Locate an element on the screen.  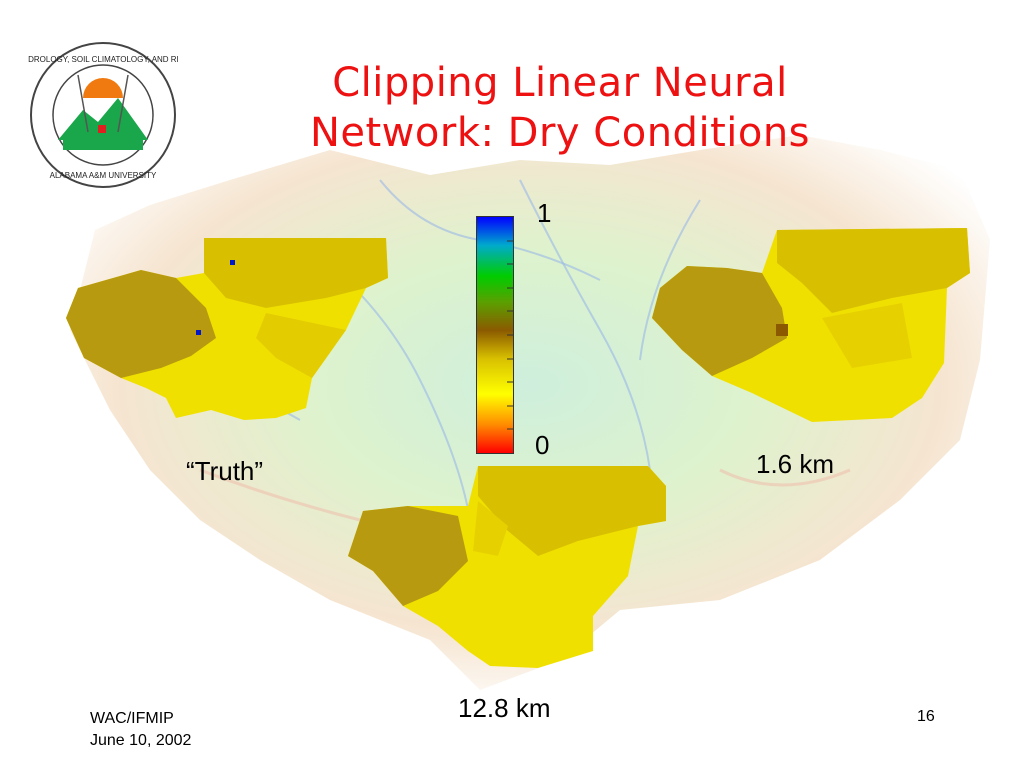
title-line-2: Network: Dry Conditions is located at coordinates (560, 133).